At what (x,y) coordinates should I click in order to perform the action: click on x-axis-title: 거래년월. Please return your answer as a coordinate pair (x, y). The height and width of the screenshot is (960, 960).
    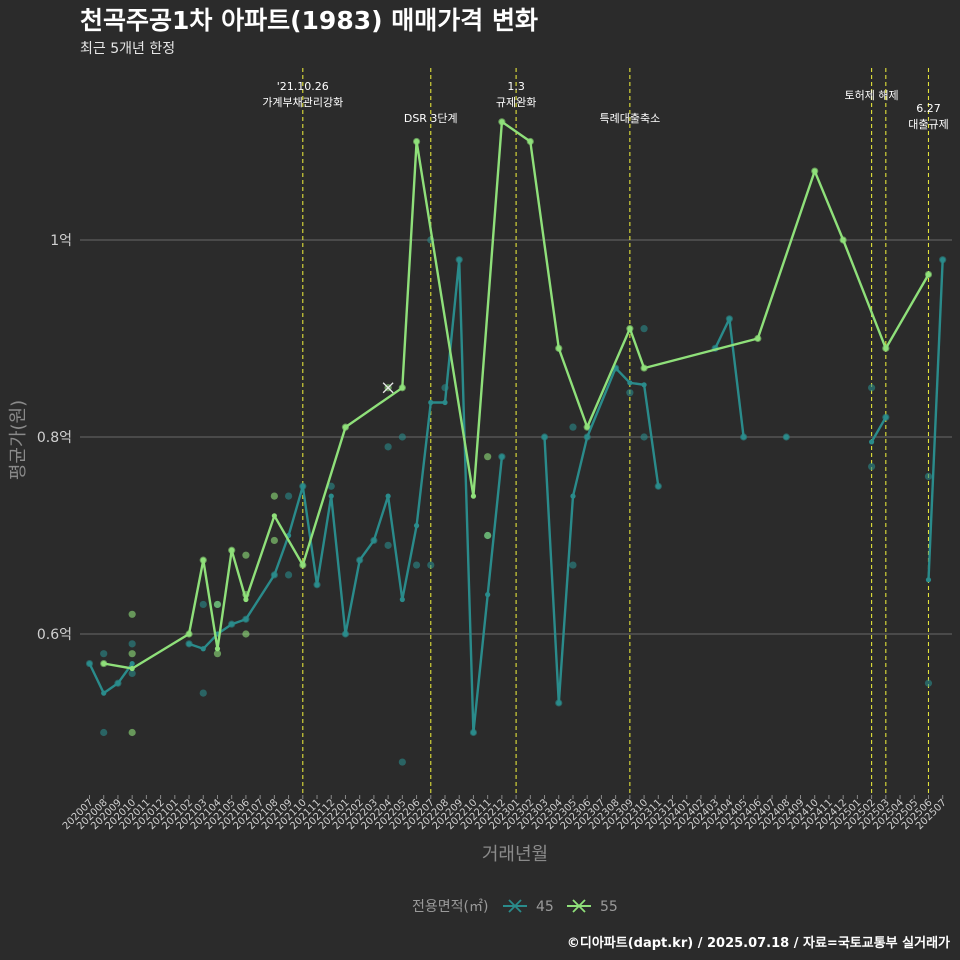
    Looking at the image, I should click on (515, 854).